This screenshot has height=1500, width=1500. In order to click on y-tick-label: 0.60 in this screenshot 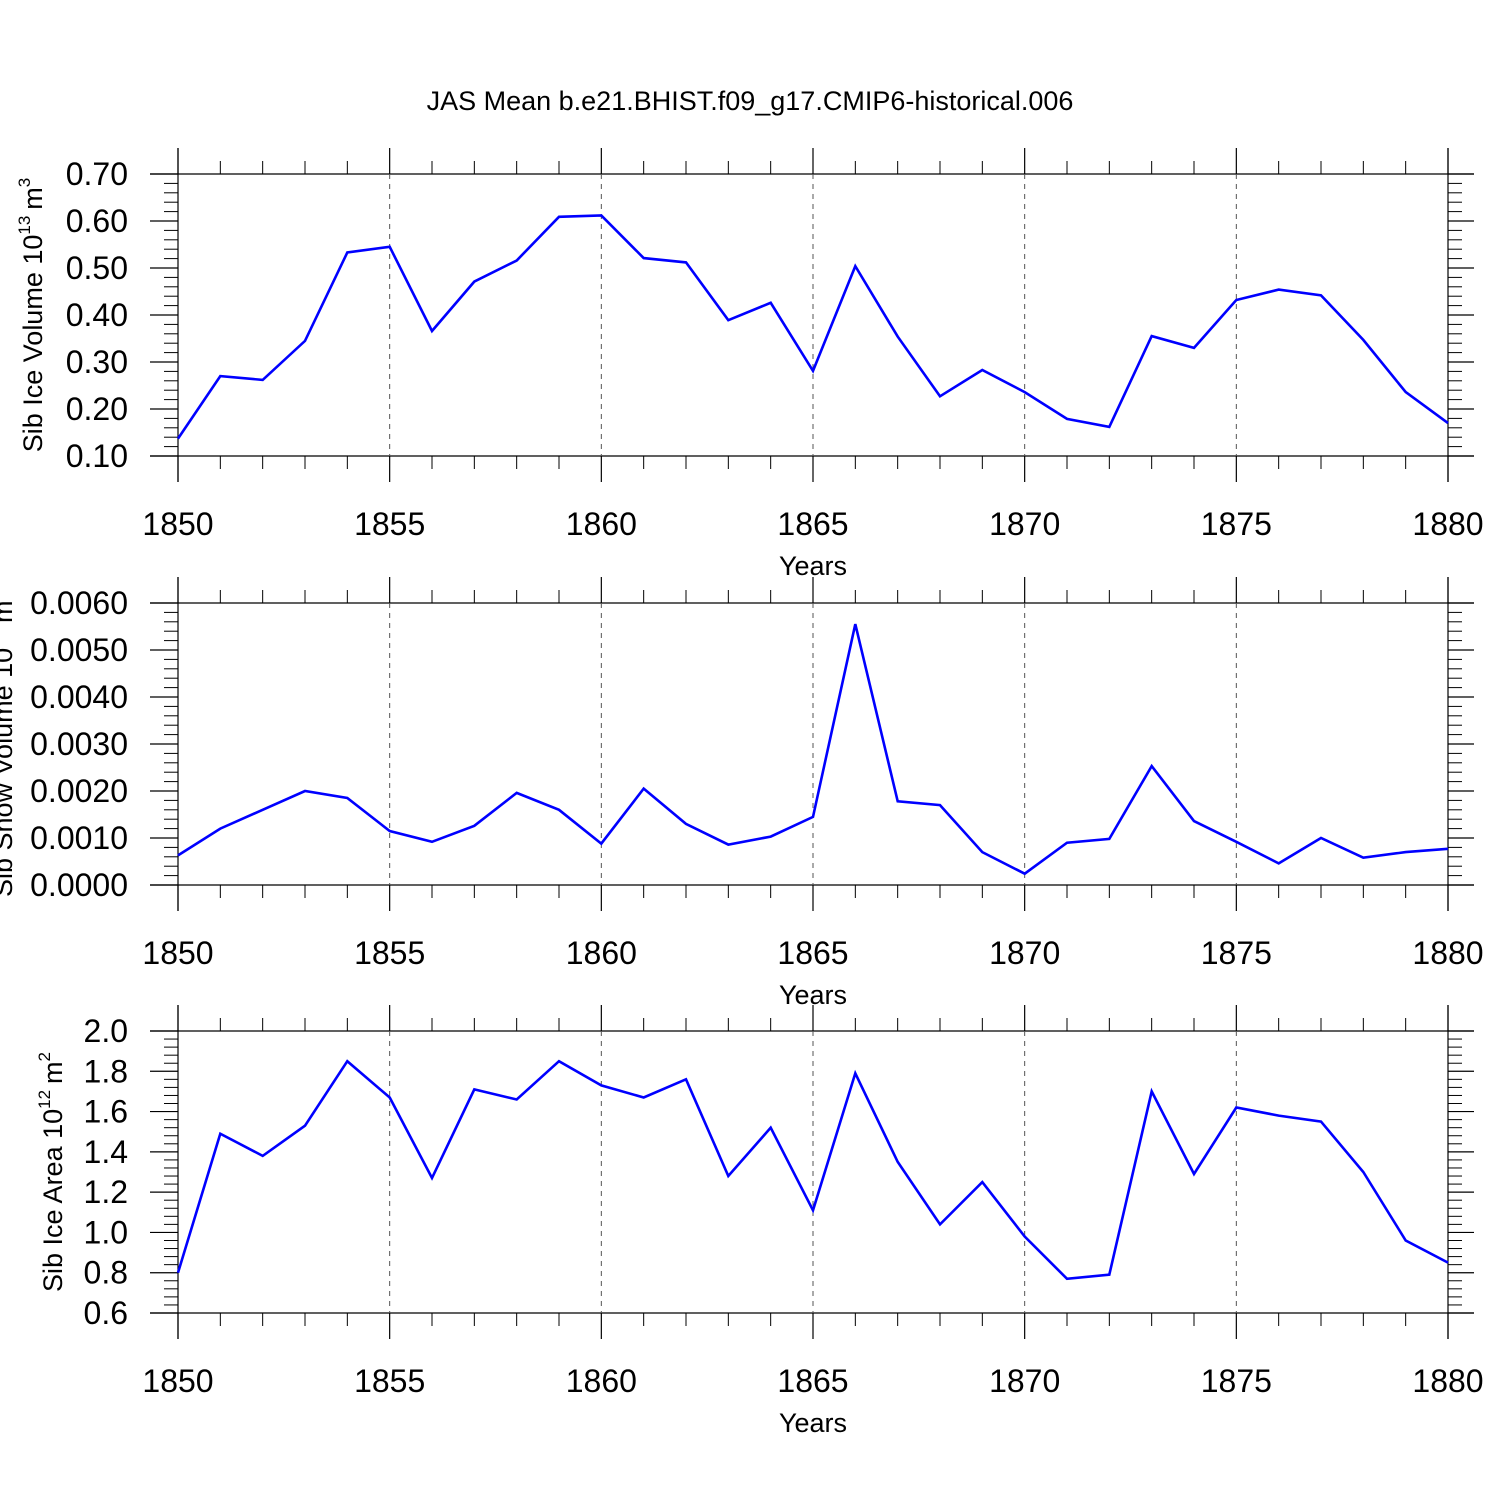, I will do `click(97, 221)`.